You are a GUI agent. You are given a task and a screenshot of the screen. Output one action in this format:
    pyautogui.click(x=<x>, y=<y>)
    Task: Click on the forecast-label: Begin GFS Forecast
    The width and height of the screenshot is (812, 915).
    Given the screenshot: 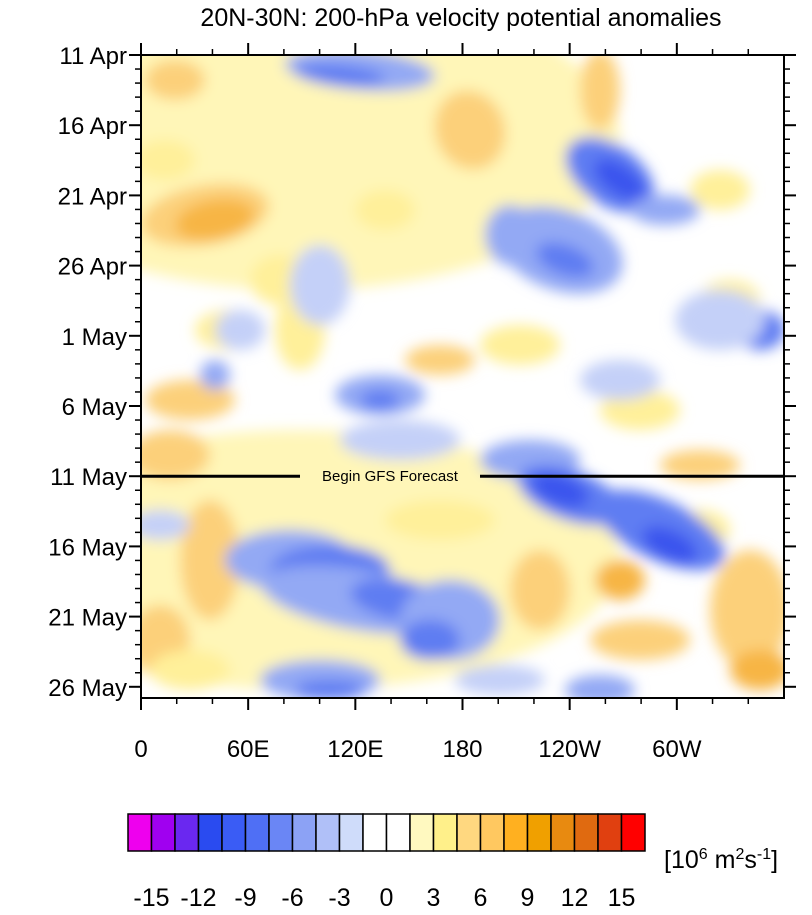 What is the action you would take?
    pyautogui.click(x=390, y=476)
    